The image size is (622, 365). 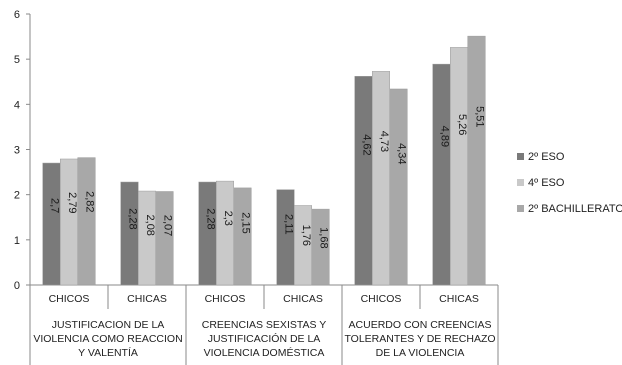 What do you see at coordinates (264, 338) in the screenshot?
I see `group-label-2-line-2: JUSTIFICACIÓN DE LA` at bounding box center [264, 338].